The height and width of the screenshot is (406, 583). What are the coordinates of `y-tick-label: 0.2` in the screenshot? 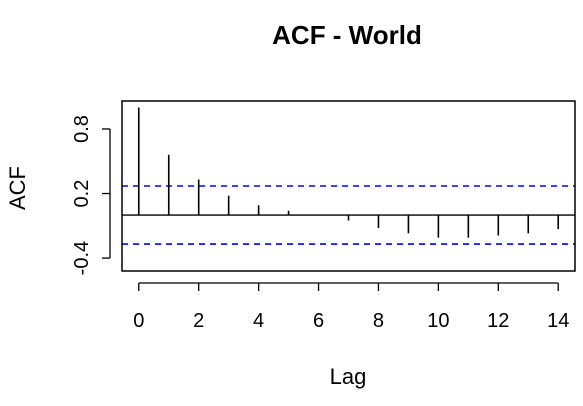 It's located at (82, 194).